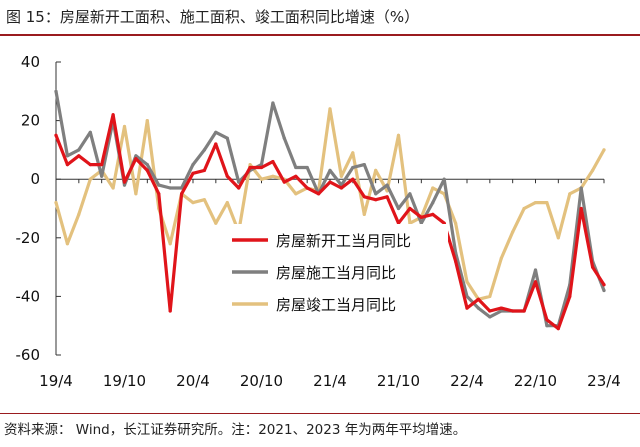  What do you see at coordinates (213, 17) in the screenshot?
I see `figure-title: 图 15：房屋新开工面积、施工面积、竣工面积同比增速（%）` at bounding box center [213, 17].